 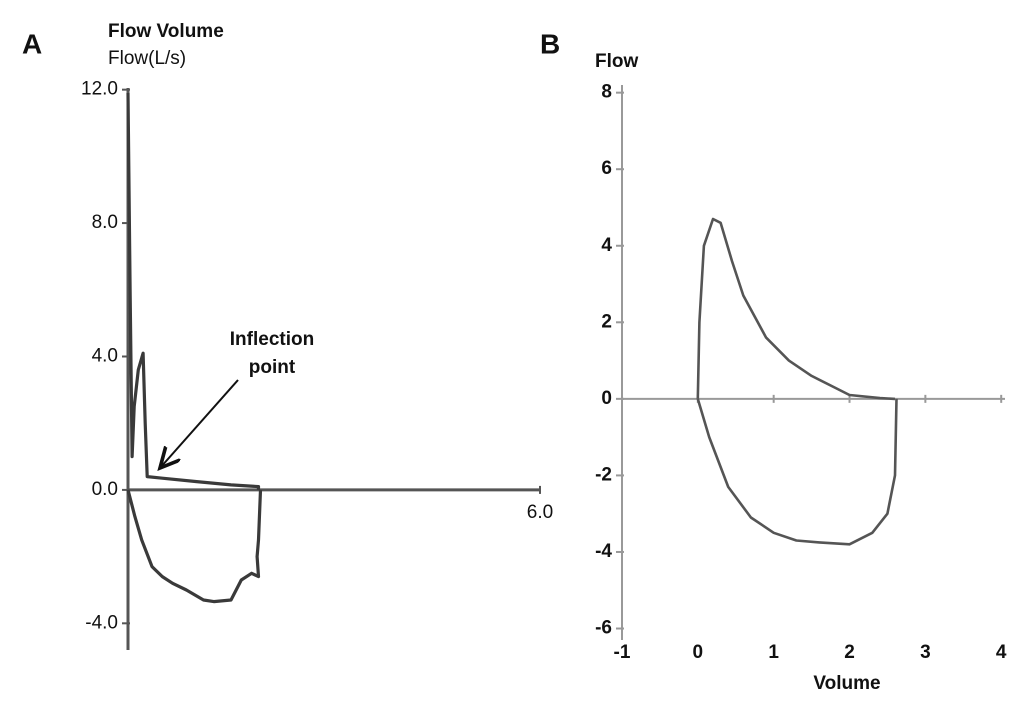 What do you see at coordinates (849, 652) in the screenshot?
I see `x-tick-label: 2` at bounding box center [849, 652].